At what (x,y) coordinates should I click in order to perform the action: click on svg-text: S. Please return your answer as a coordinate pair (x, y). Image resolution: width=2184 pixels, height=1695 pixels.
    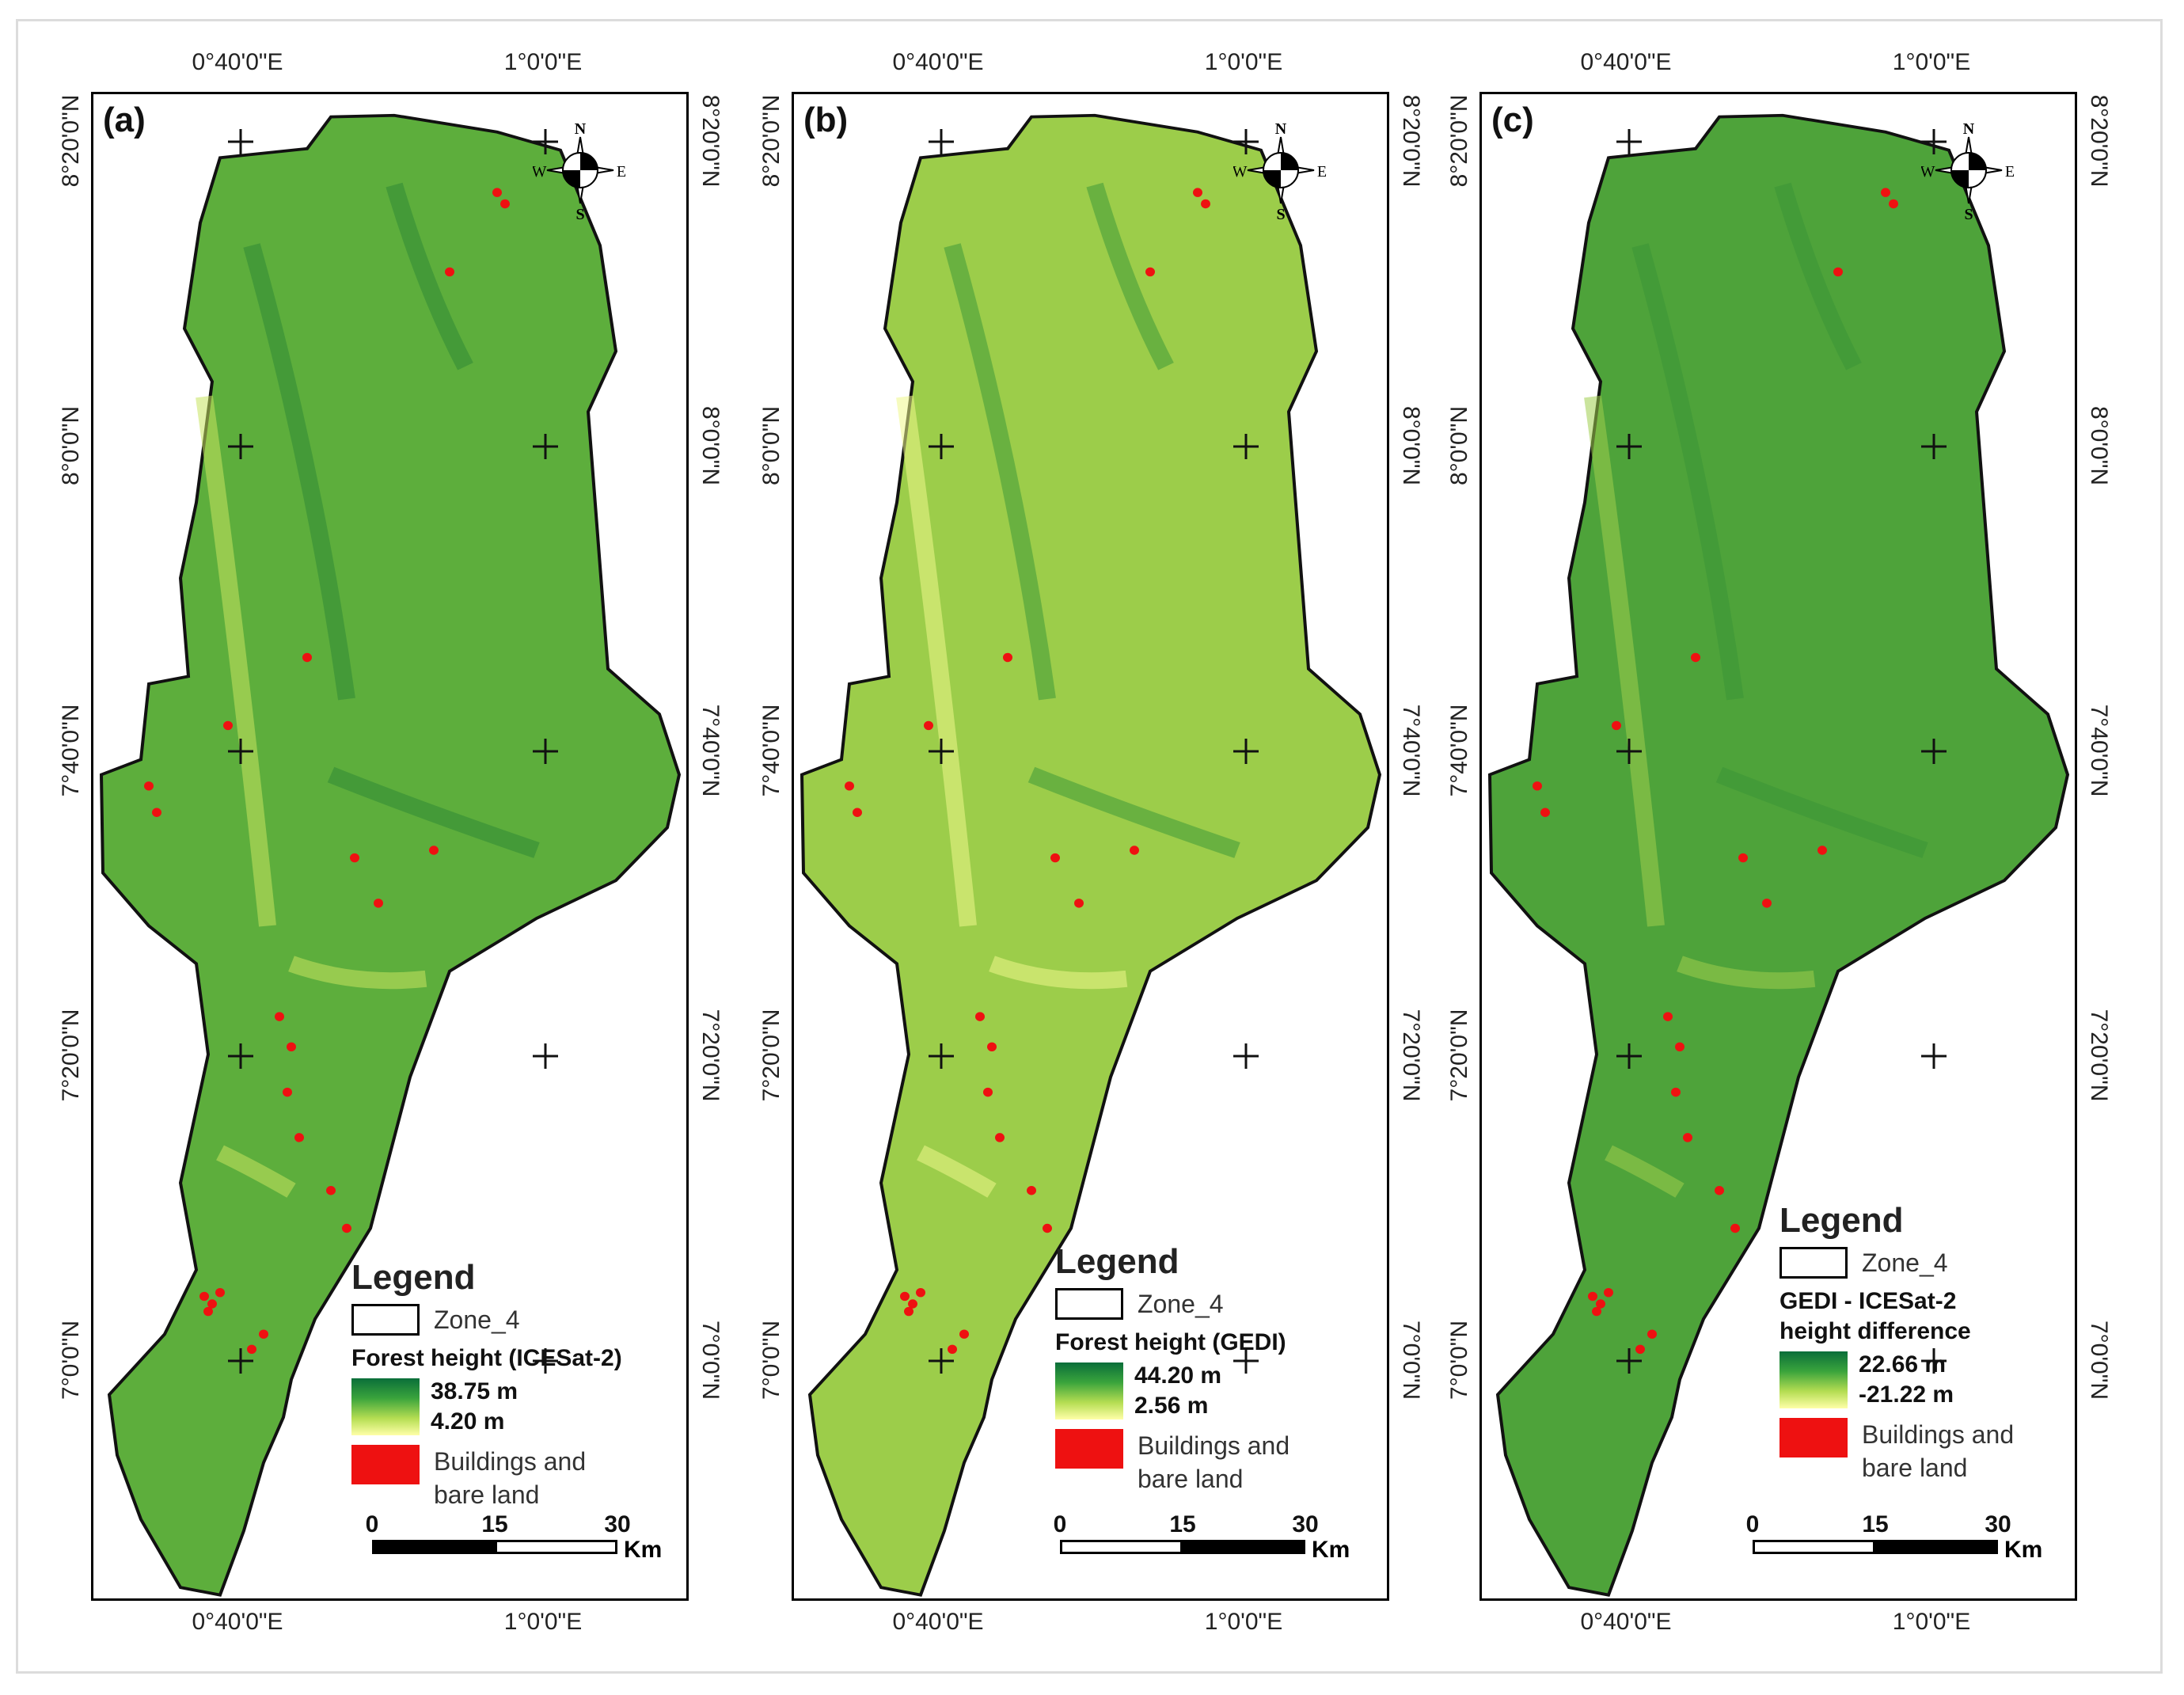
    Looking at the image, I should click on (579, 213).